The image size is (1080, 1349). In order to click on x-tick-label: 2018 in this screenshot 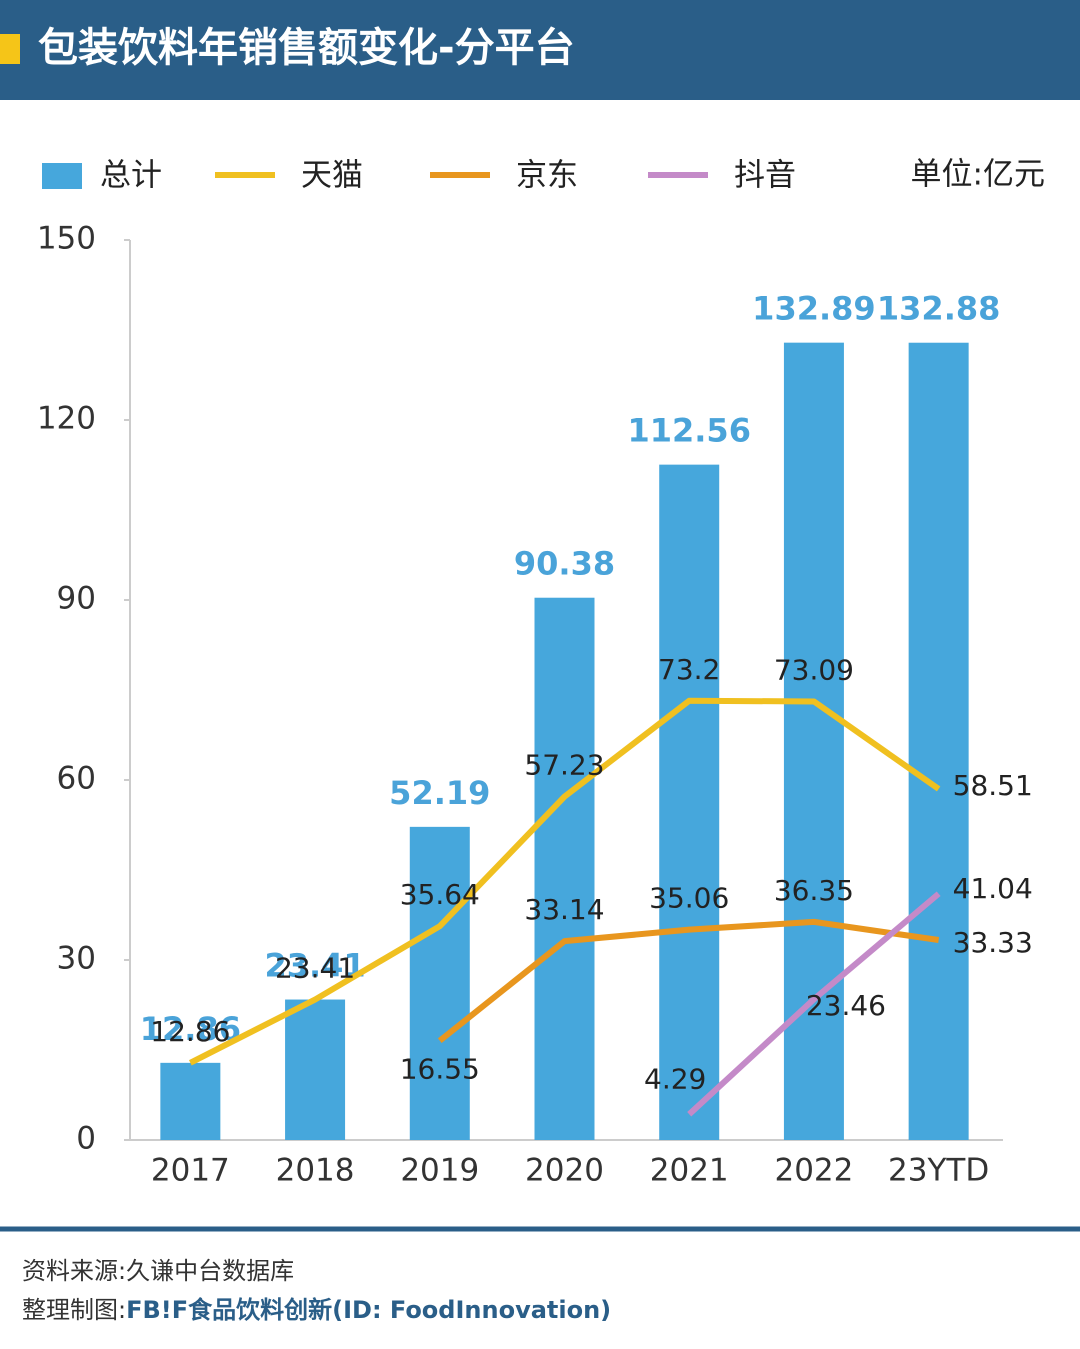, I will do `click(315, 1171)`.